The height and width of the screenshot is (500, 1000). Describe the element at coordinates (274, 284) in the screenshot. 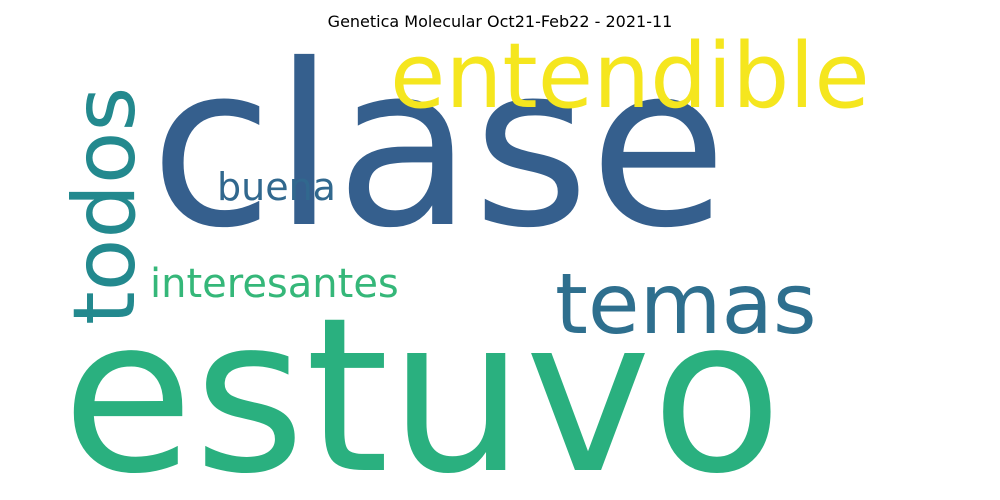

I see `word-interesantes: interesantes` at that location.